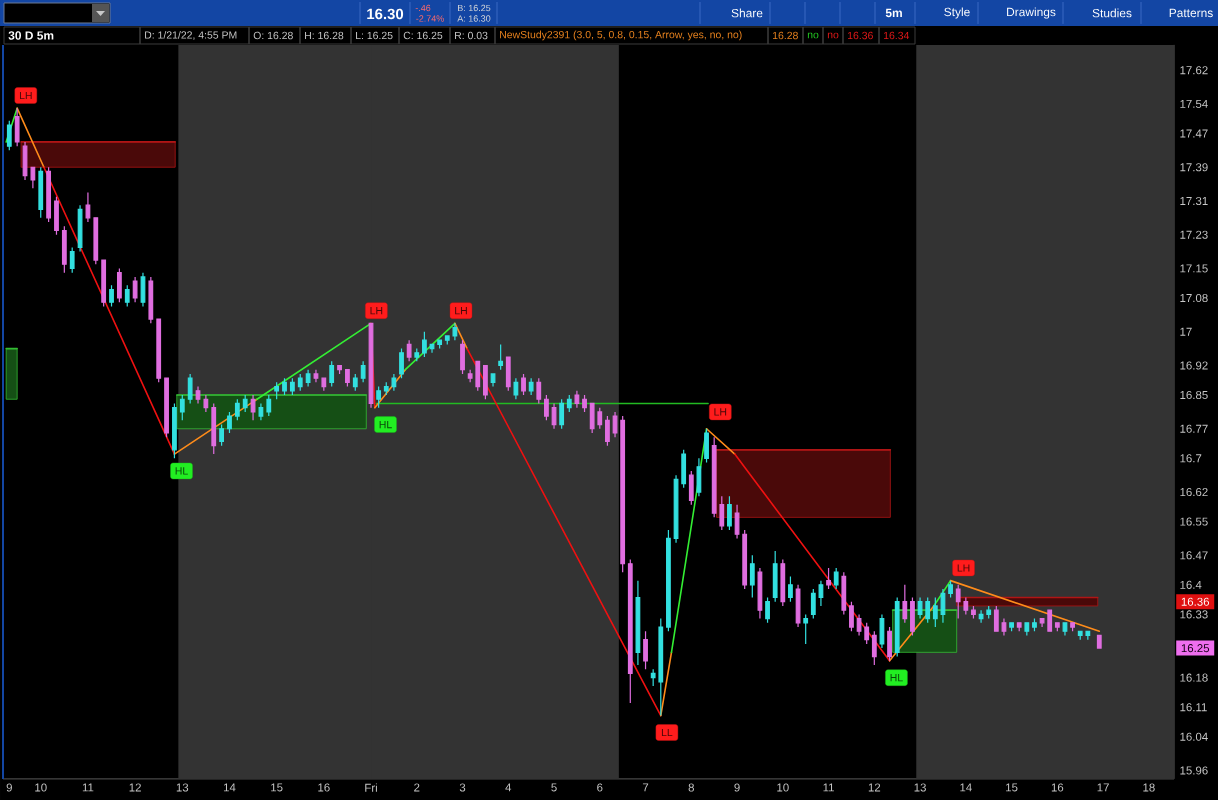  I want to click on y-tick-label: 16.18, so click(1194, 677).